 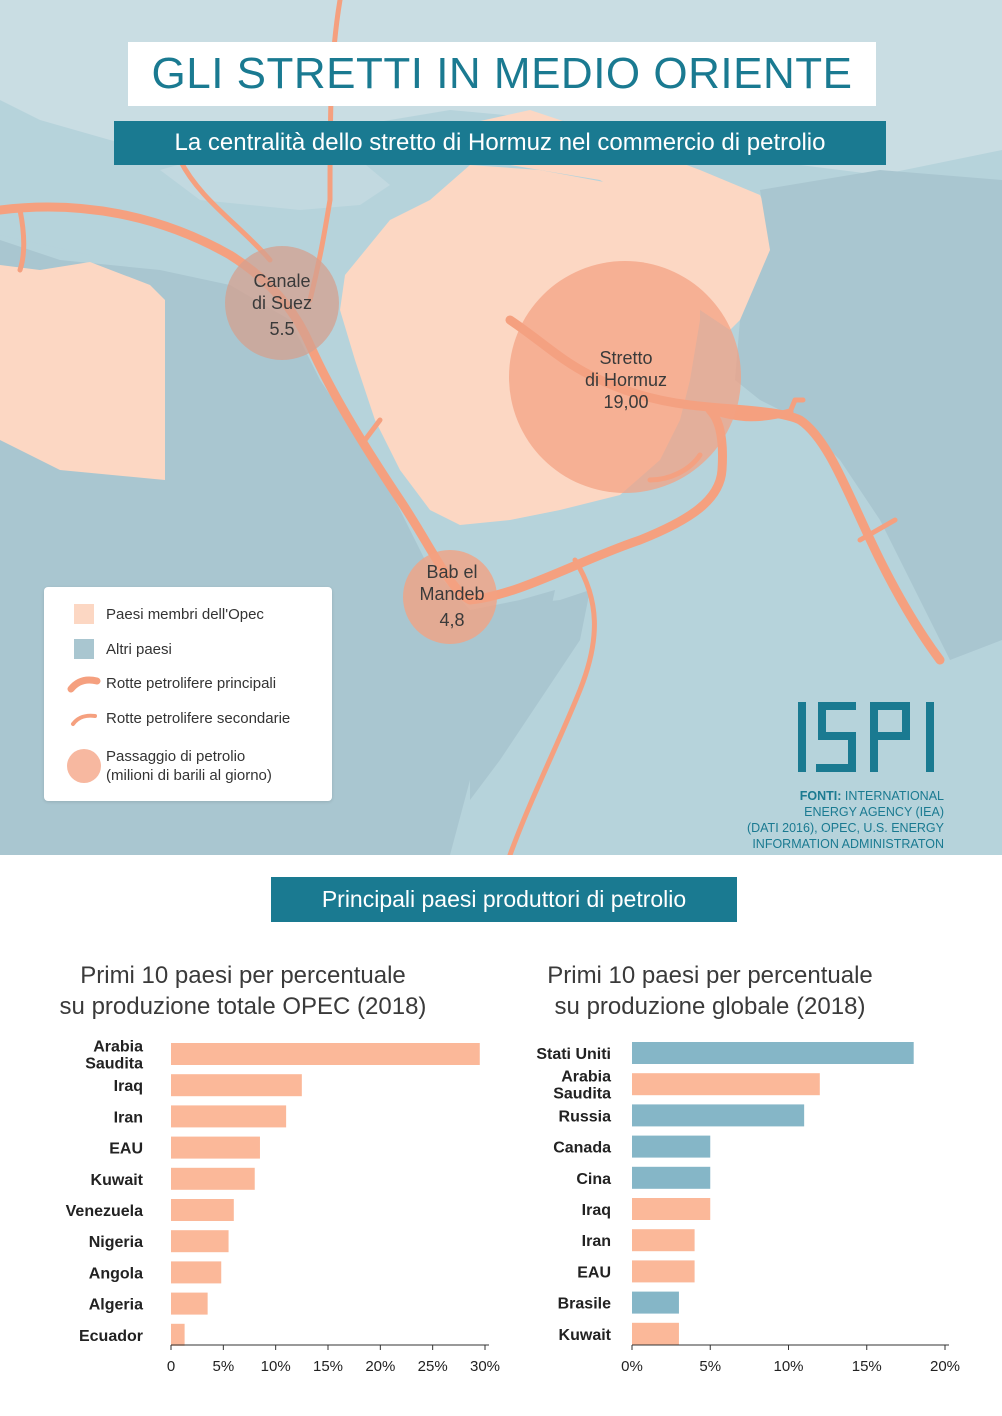 I want to click on global-chart-category-label-2: Russia, so click(x=585, y=1116).